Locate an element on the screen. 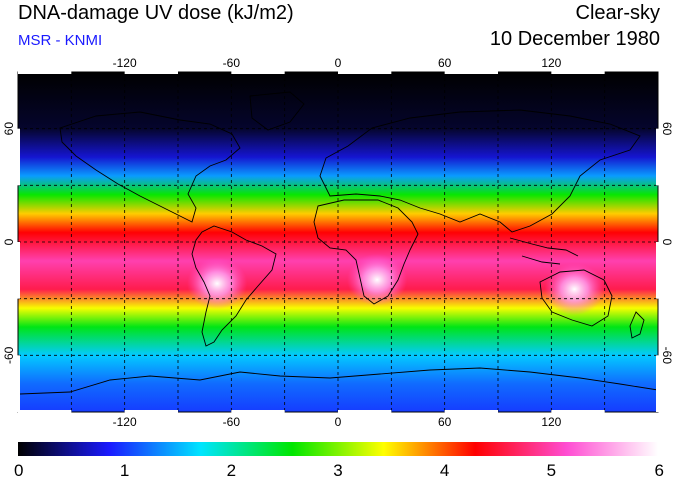 This screenshot has height=485, width=678. lon-labels-top: -120 -60 0 60 120 is located at coordinates (337, 63).